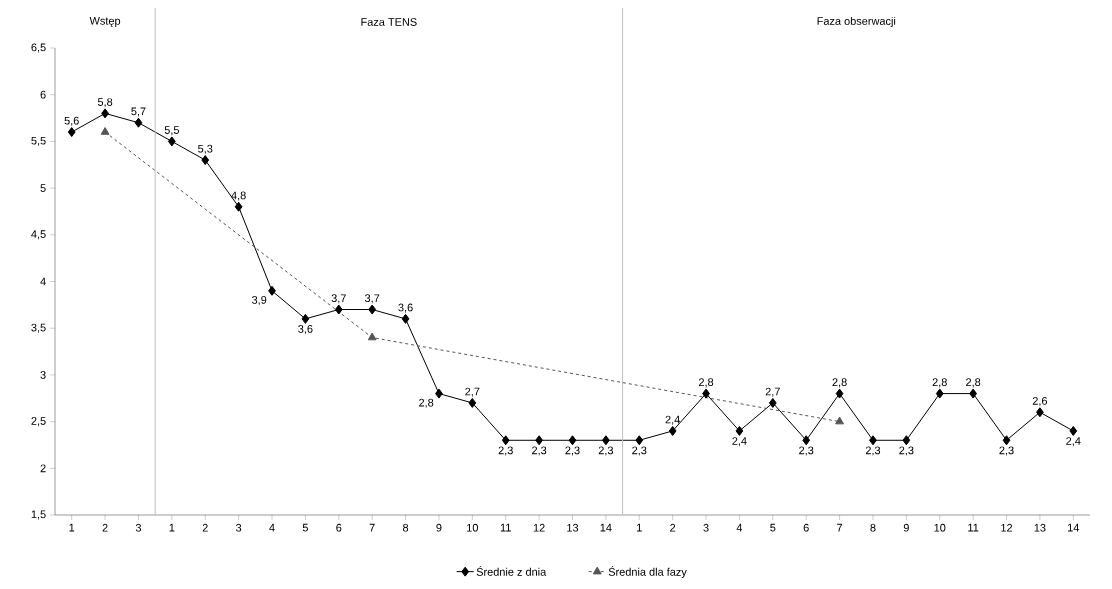 The height and width of the screenshot is (589, 1112). I want to click on y-tick-label: 2,5, so click(38, 422).